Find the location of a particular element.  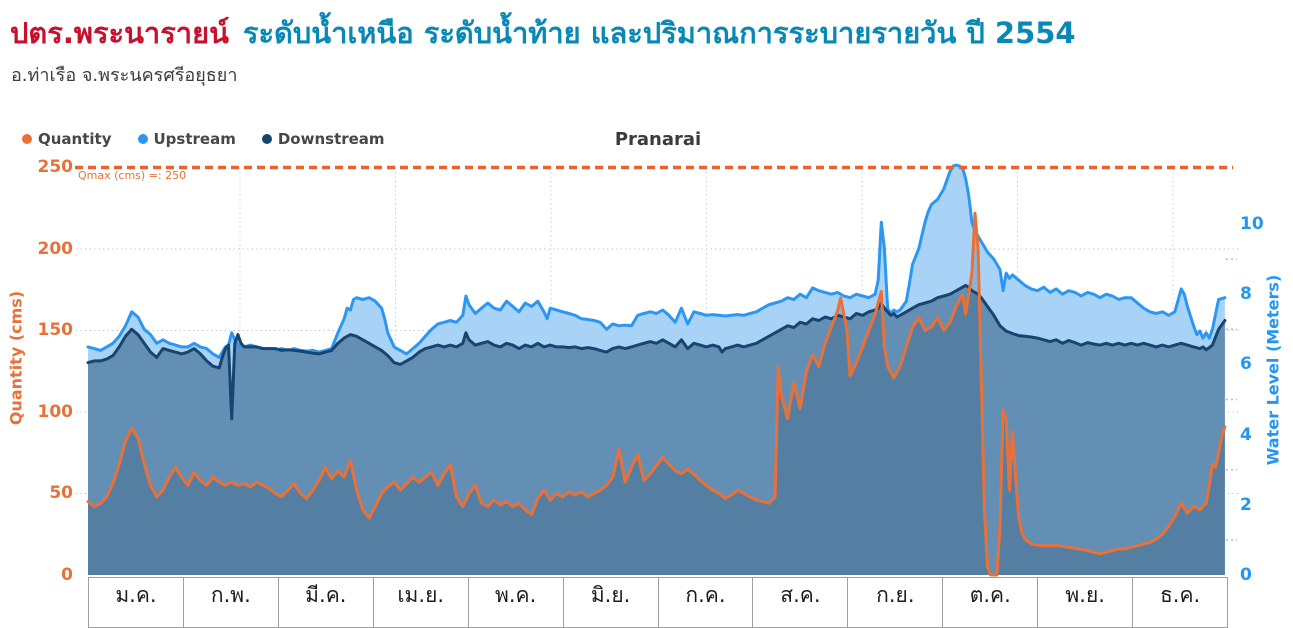

month-label-sep: ก.ย. is located at coordinates (895, 602).